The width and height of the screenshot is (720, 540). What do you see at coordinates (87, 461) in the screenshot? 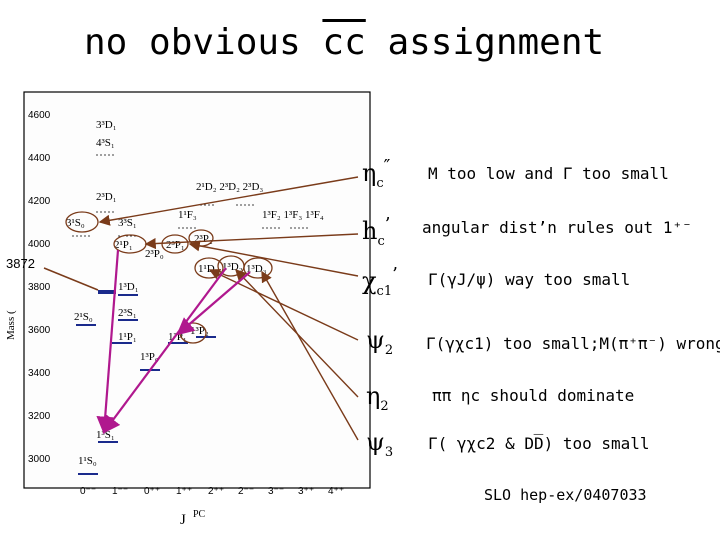
I see `level-label: 1¹S₀` at bounding box center [87, 461].